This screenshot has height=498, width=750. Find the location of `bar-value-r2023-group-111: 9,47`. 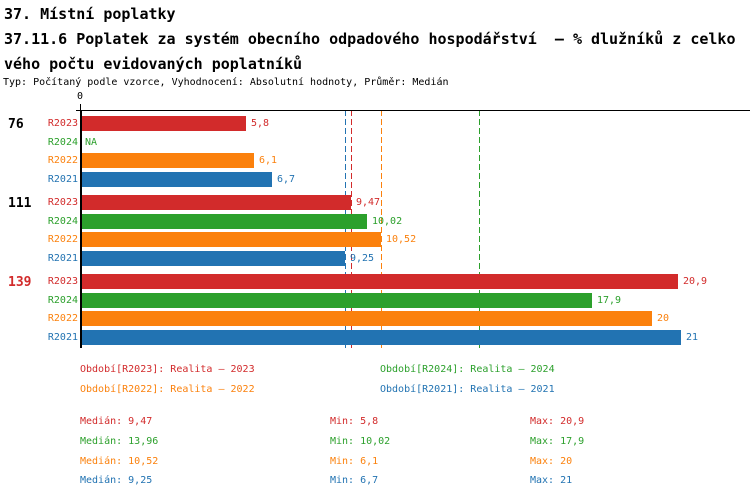

bar-value-r2023-group-111: 9,47 is located at coordinates (368, 202).